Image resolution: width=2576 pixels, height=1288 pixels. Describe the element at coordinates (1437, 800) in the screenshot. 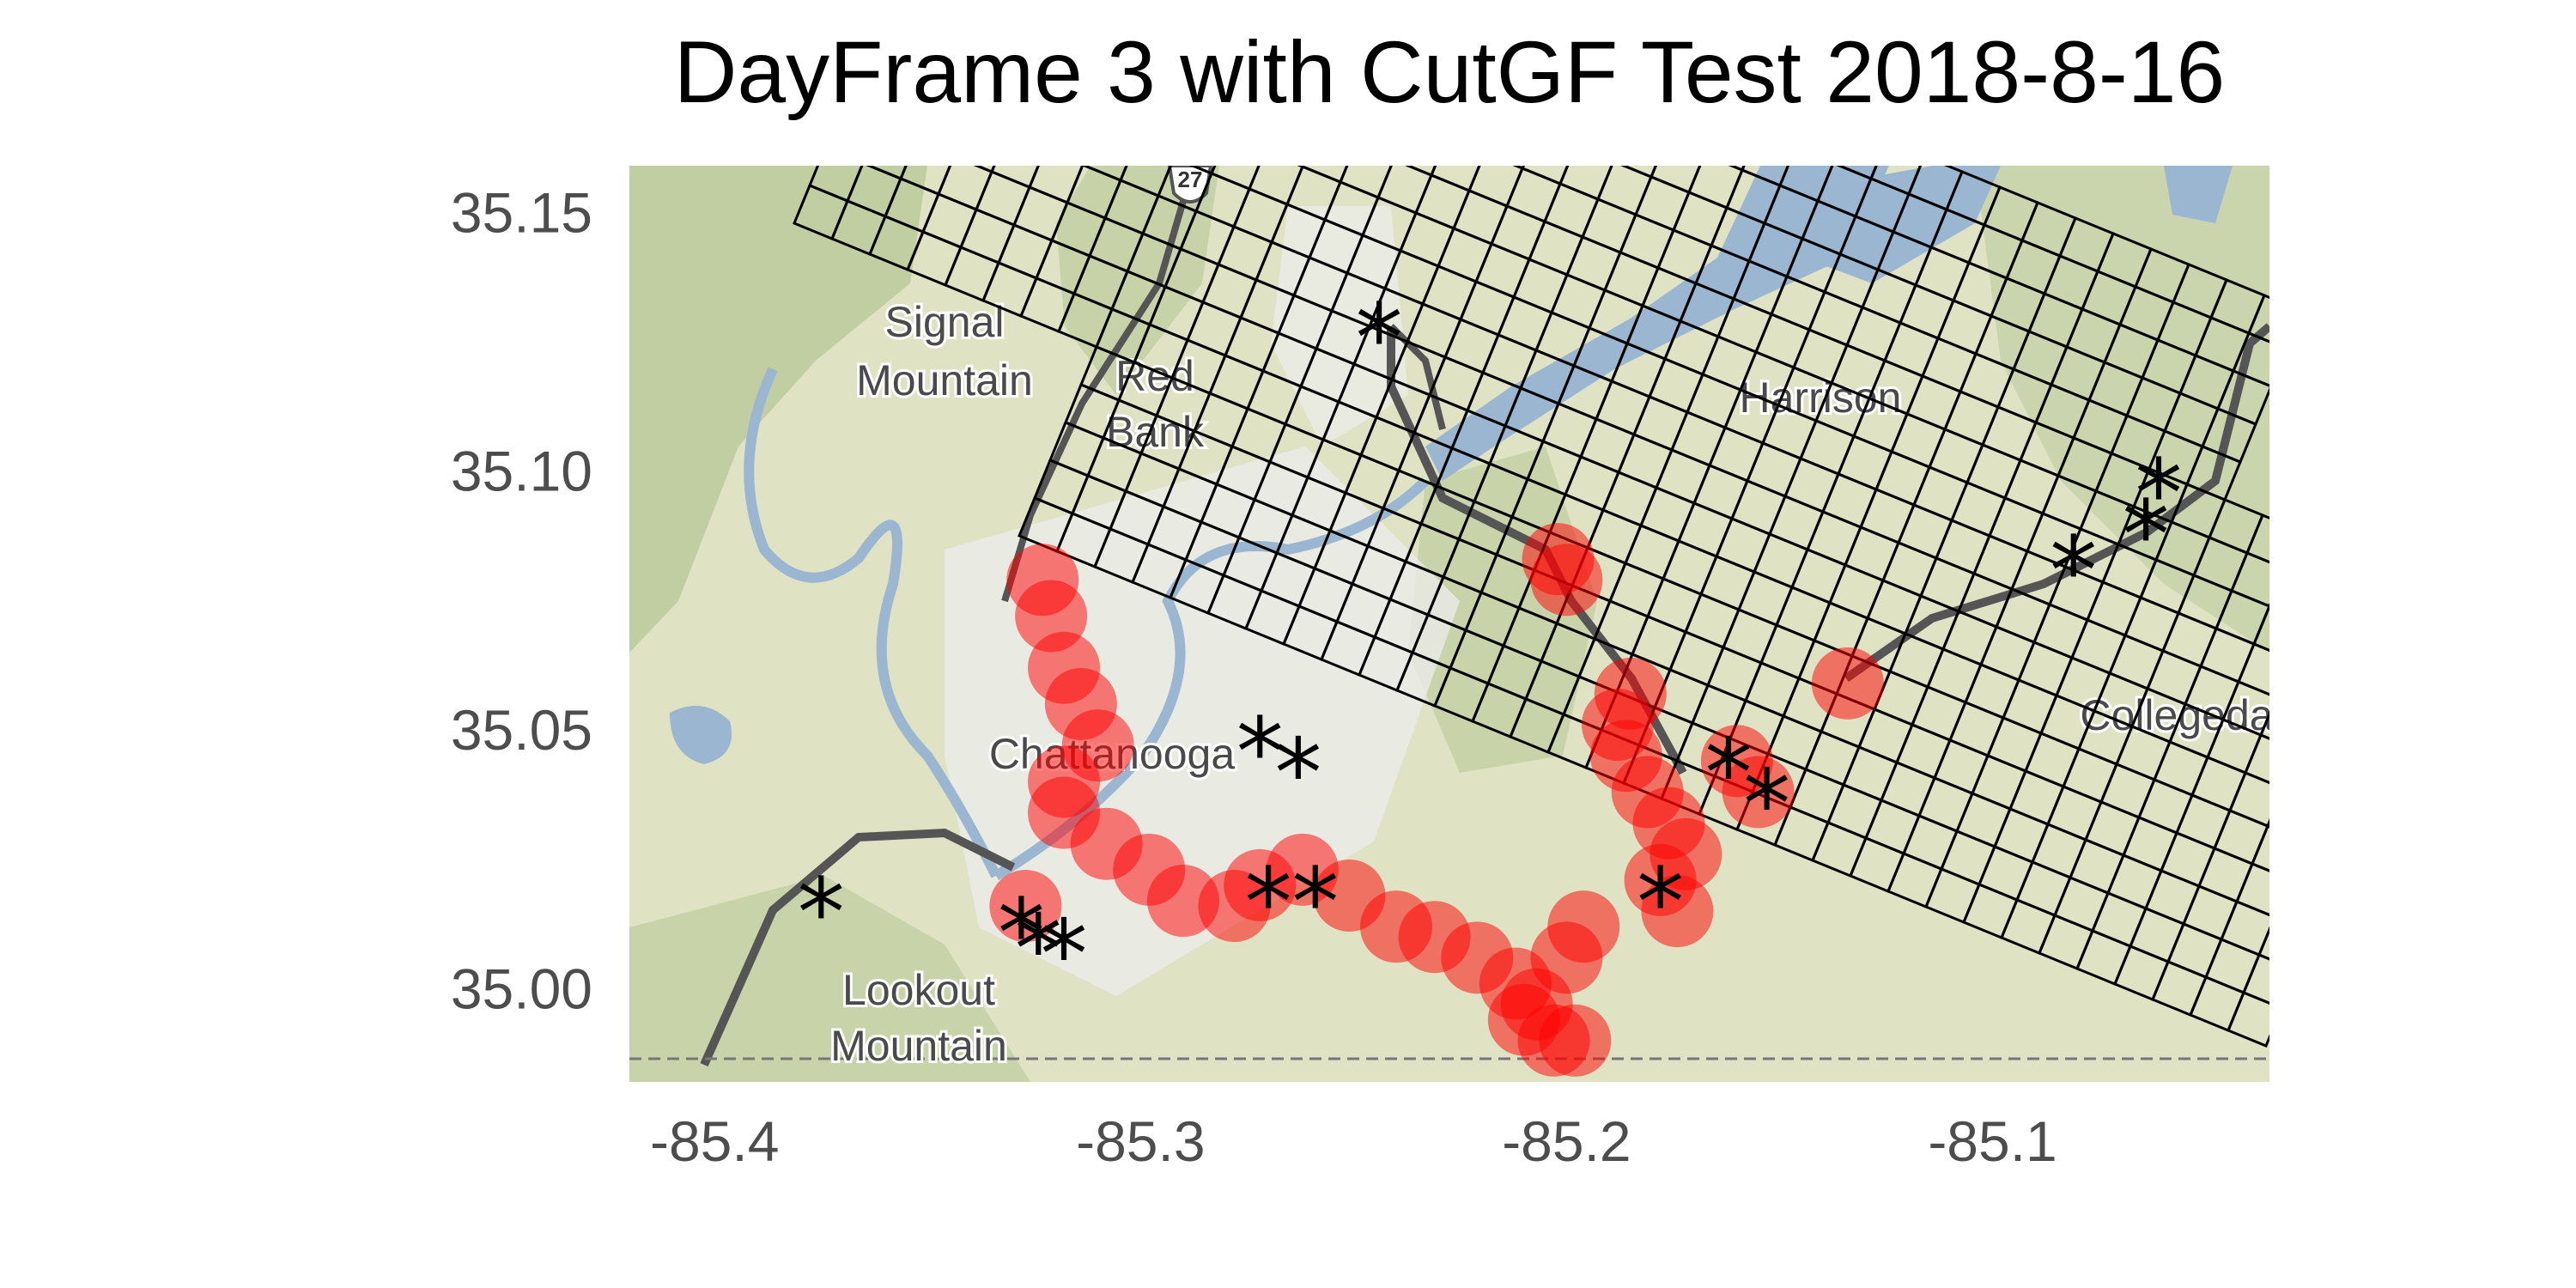

I see `circle-markers` at that location.